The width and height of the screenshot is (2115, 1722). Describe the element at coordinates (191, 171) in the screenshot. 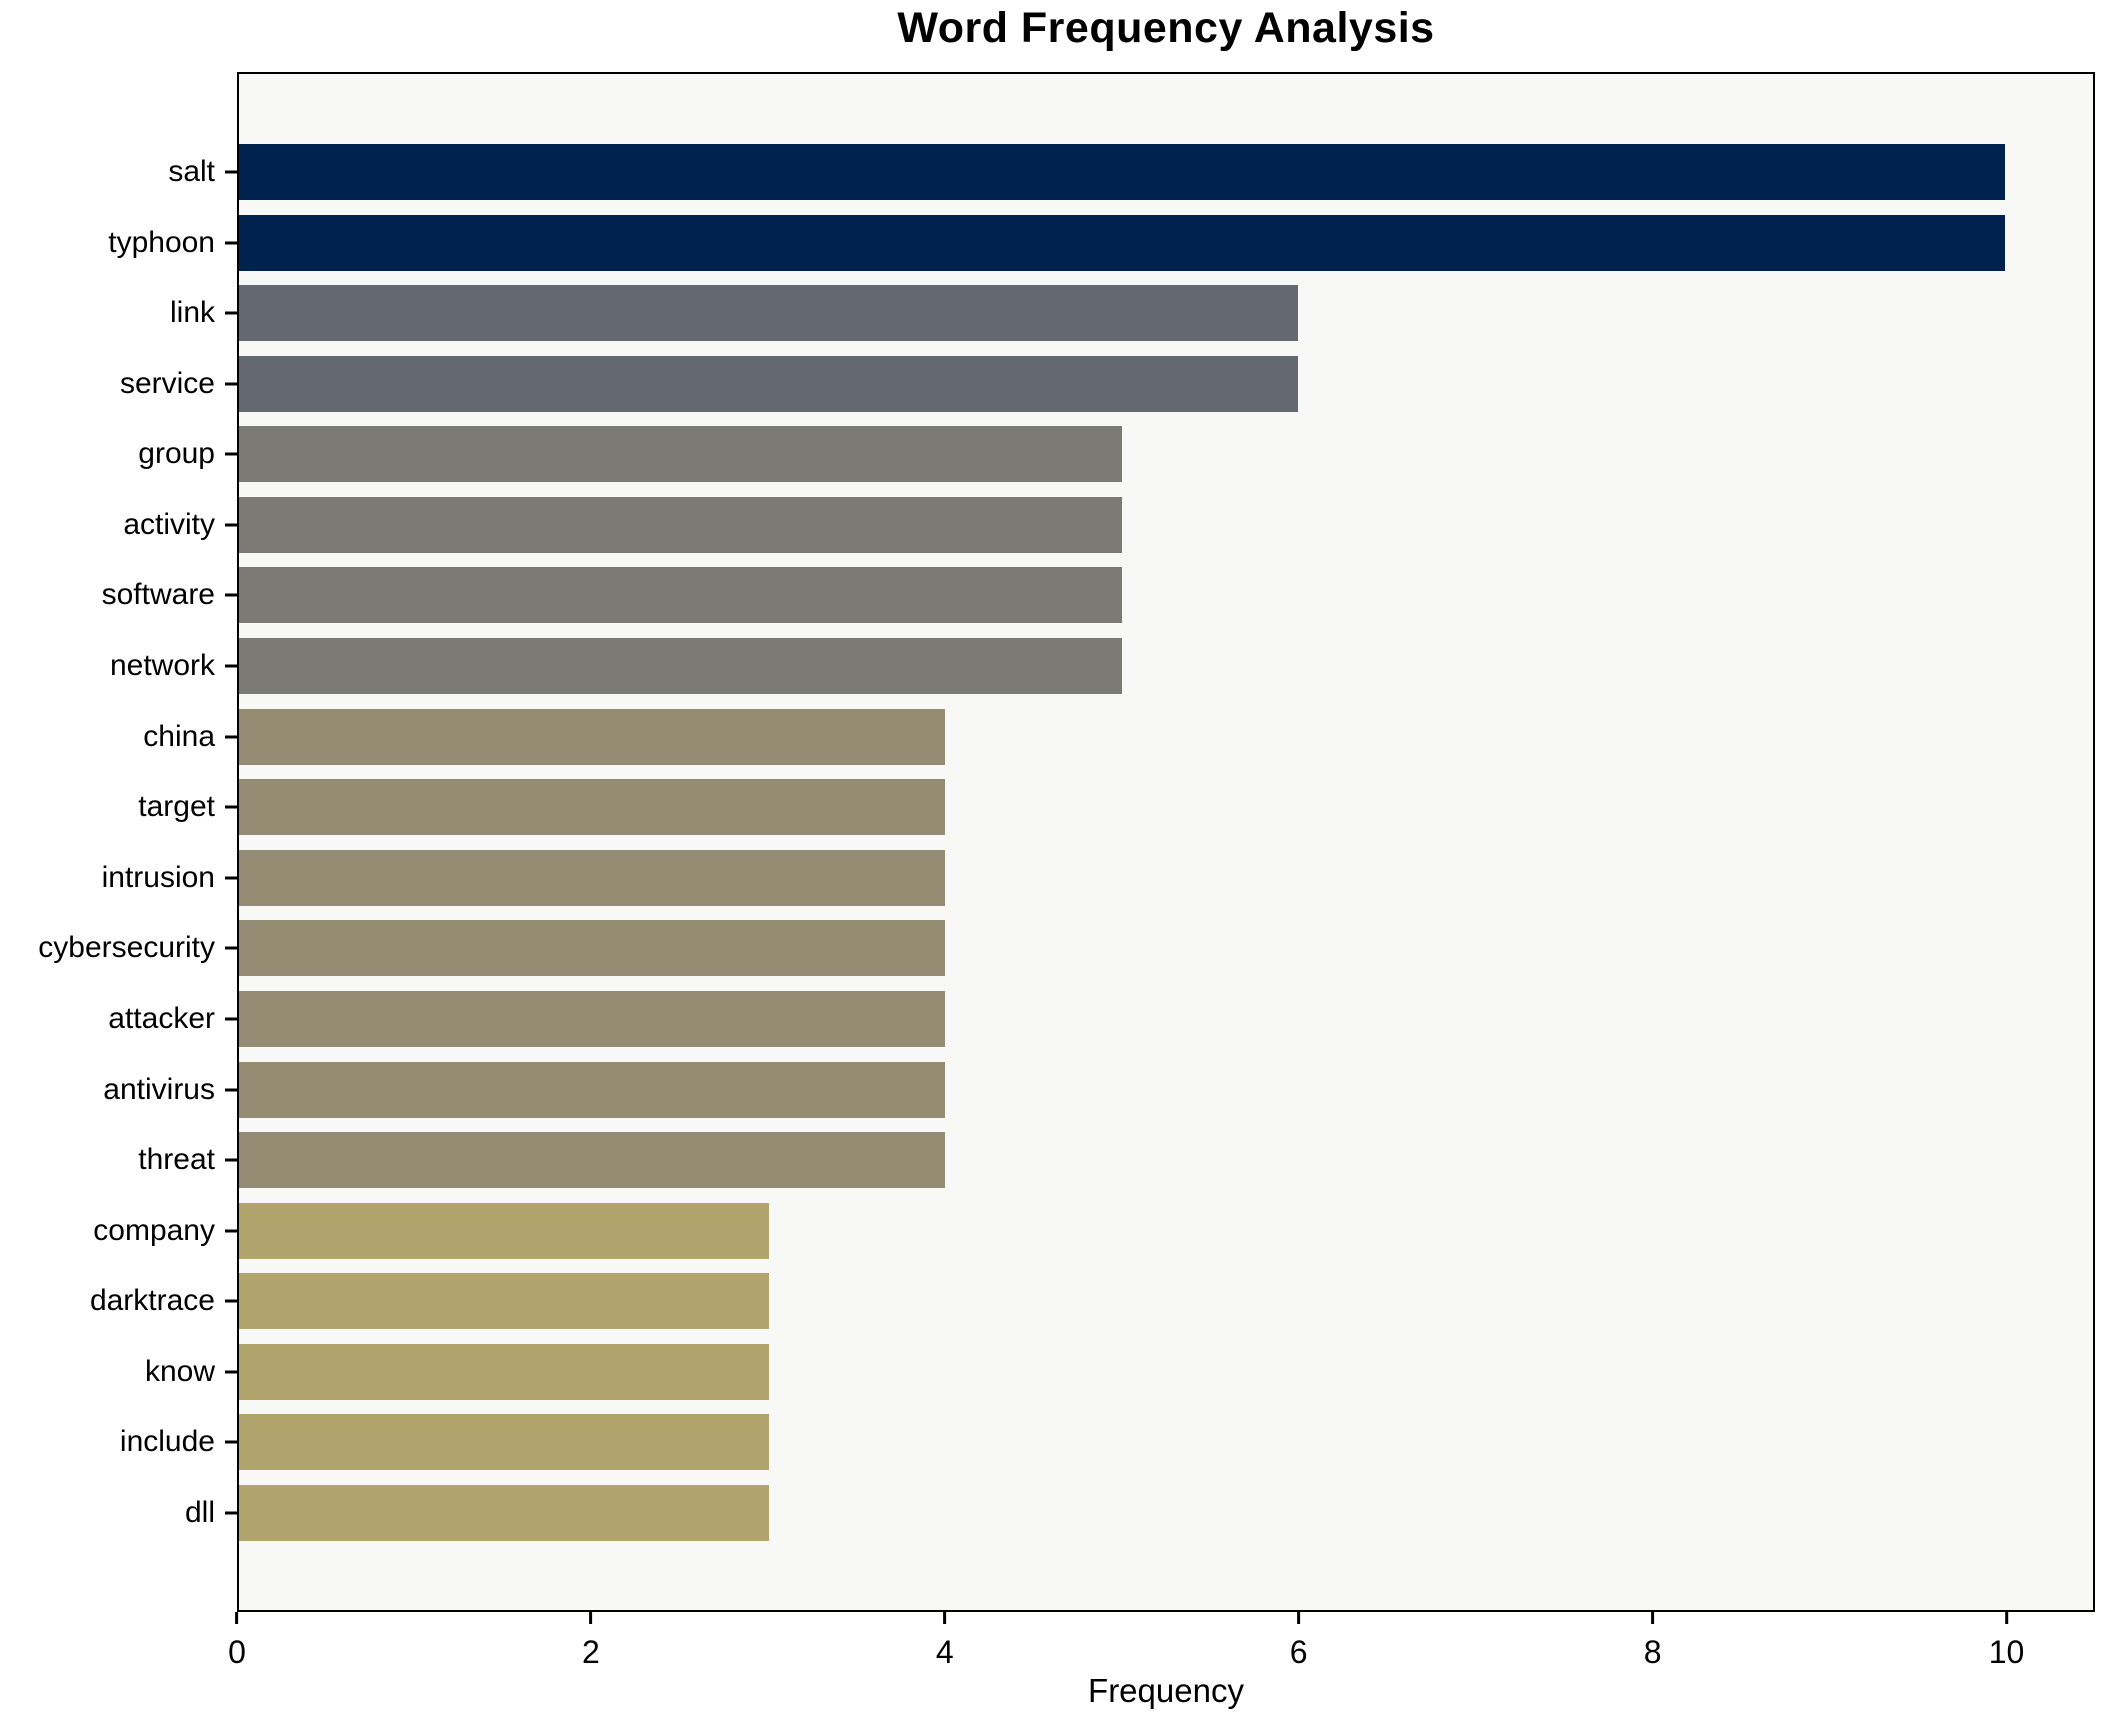

I see `category-label: salt` at that location.